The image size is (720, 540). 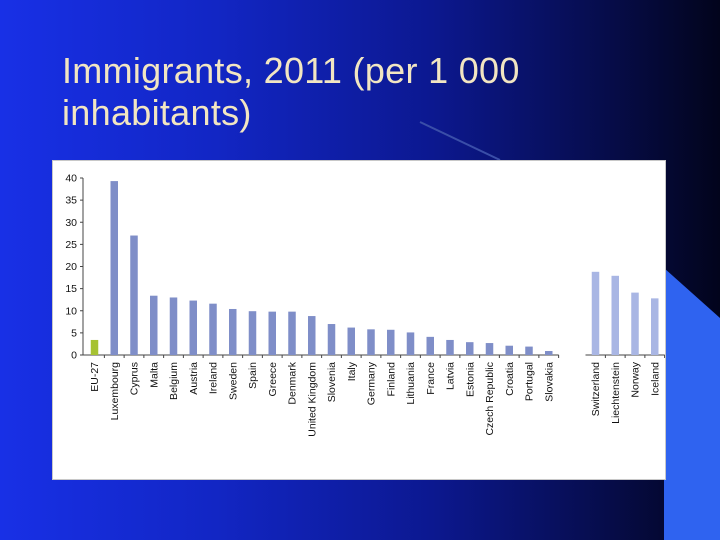 I want to click on x-tick-label: Luxembourg, so click(x=115, y=391).